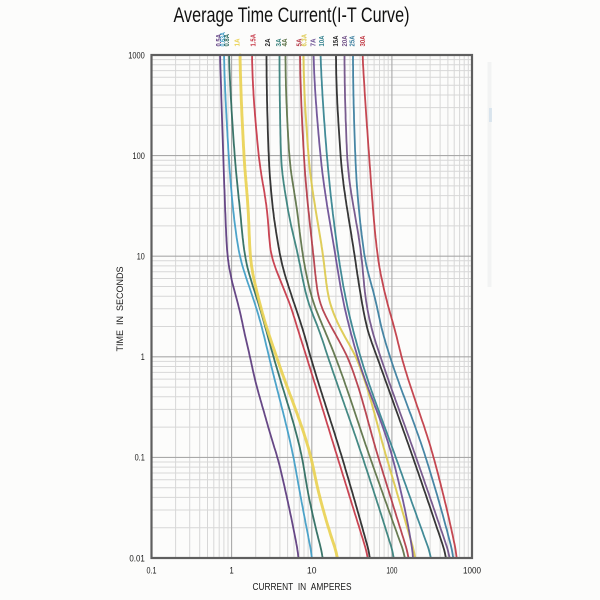 This screenshot has height=600, width=600. What do you see at coordinates (302, 587) in the screenshot?
I see `svg-text: CURRENT IN AMPERES` at bounding box center [302, 587].